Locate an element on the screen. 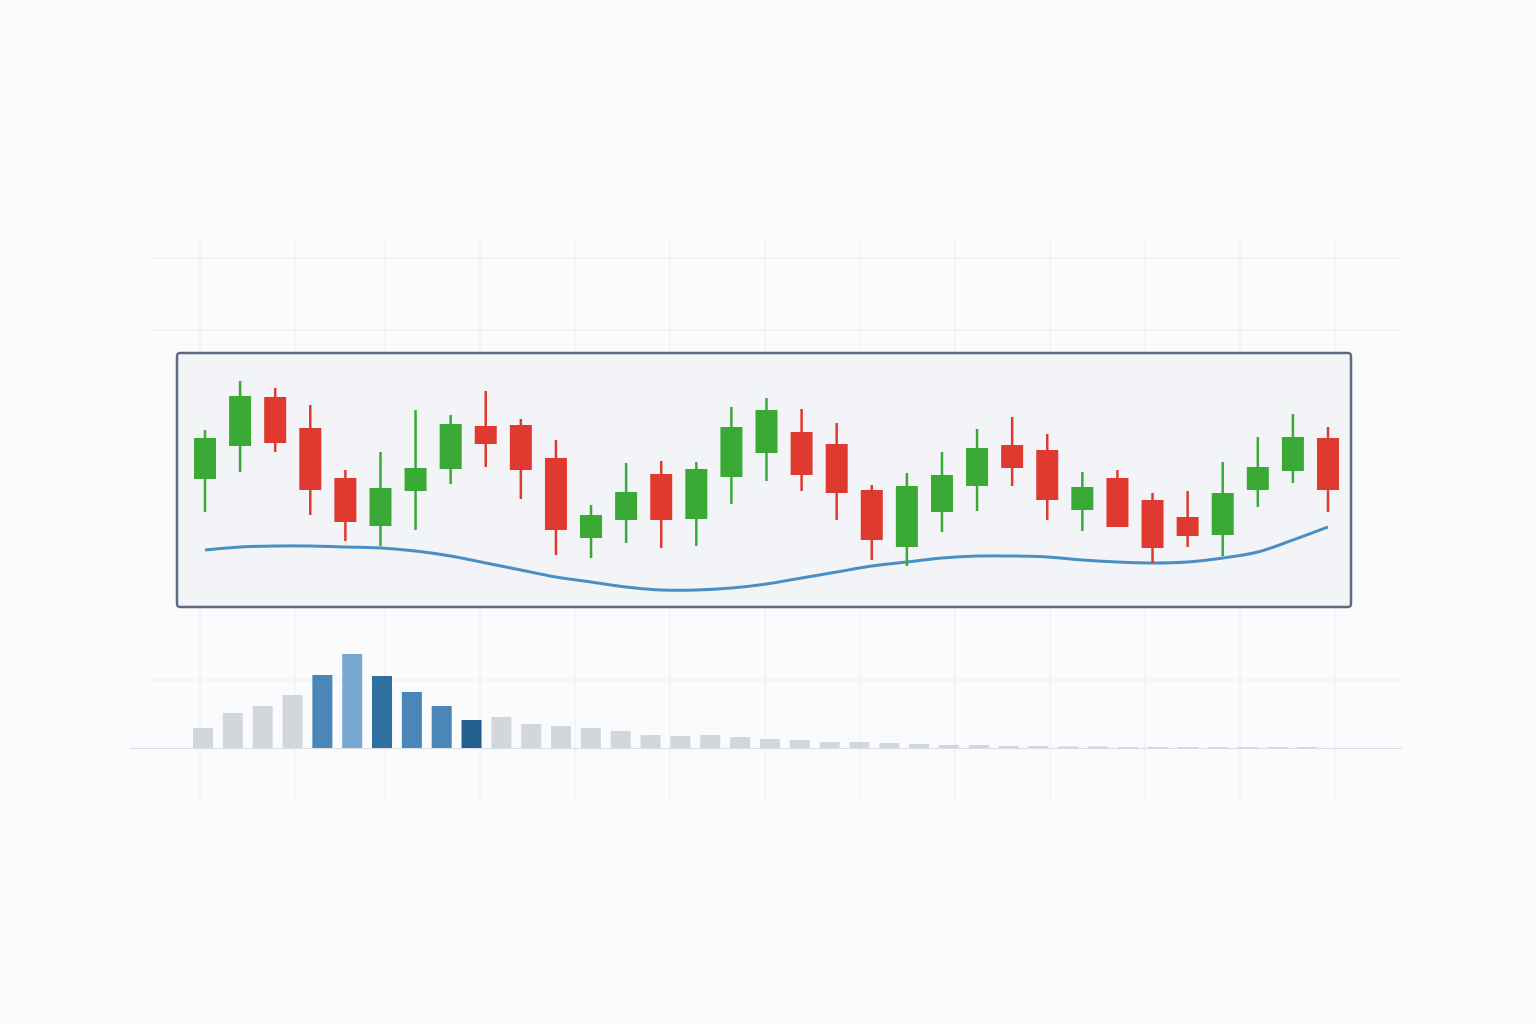 The width and height of the screenshot is (1536, 1024). moving-average-line is located at coordinates (766, 558).